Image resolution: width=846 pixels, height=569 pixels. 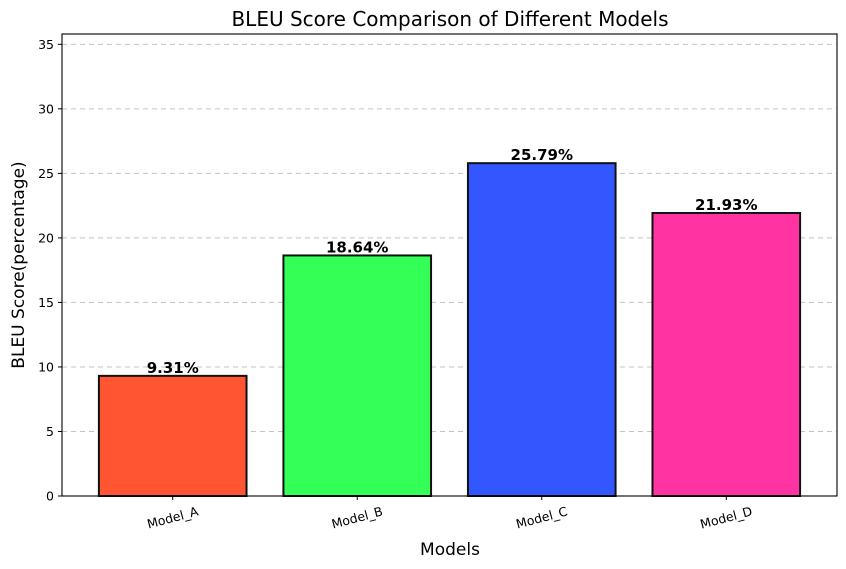 What do you see at coordinates (46, 302) in the screenshot?
I see `y-tick-label: 15` at bounding box center [46, 302].